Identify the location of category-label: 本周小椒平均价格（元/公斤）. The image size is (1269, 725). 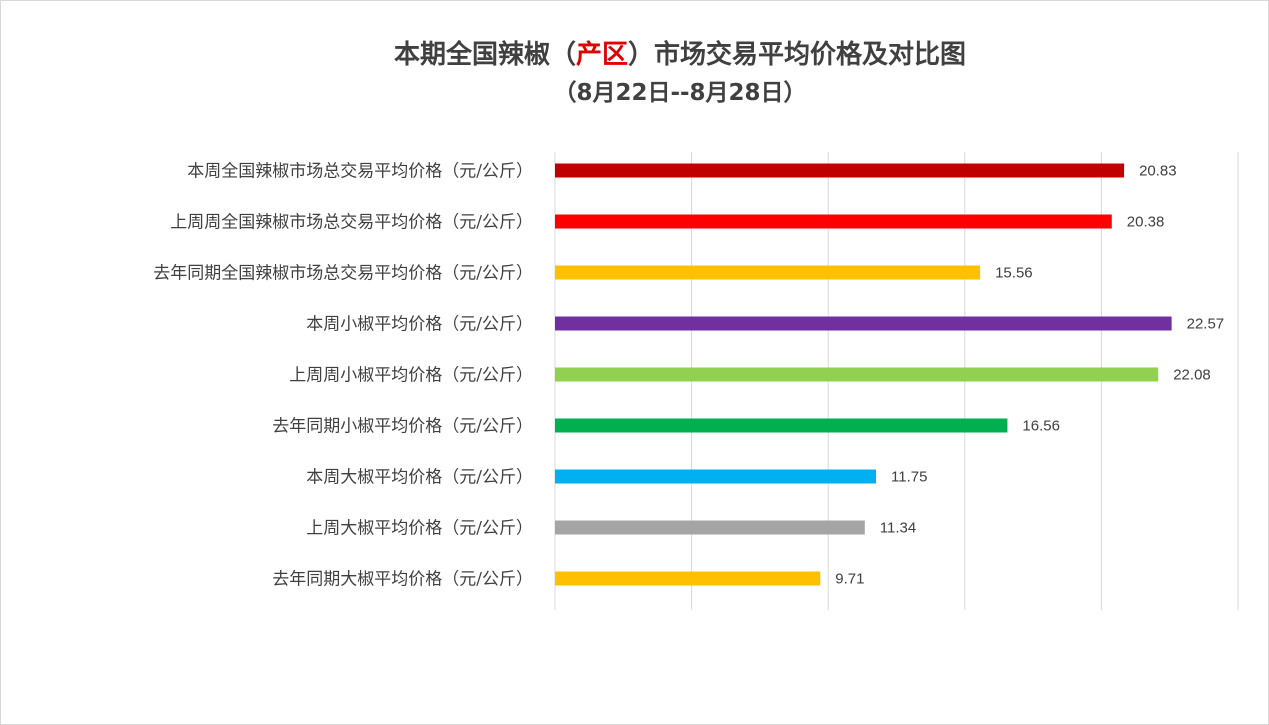
(419, 325).